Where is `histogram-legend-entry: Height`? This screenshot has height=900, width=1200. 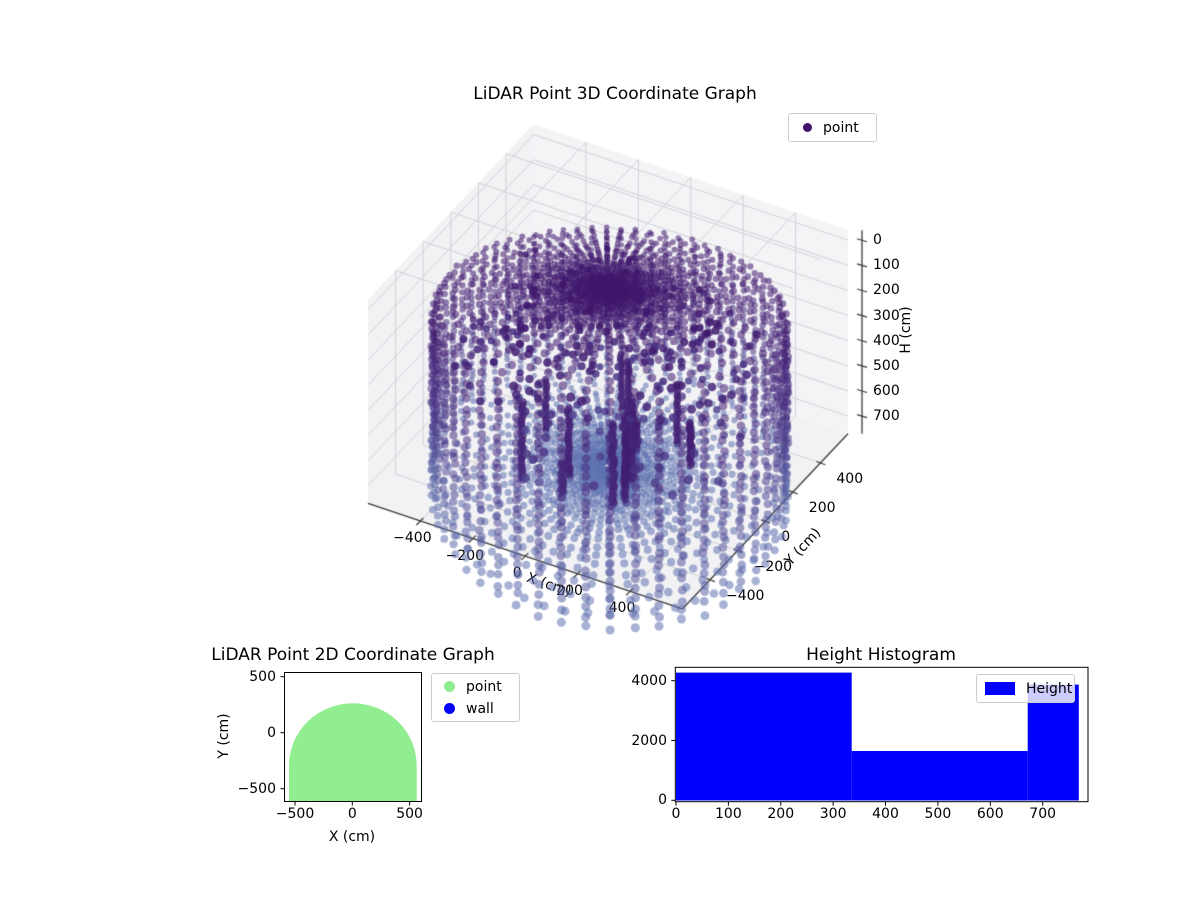
histogram-legend-entry: Height is located at coordinates (1025, 689).